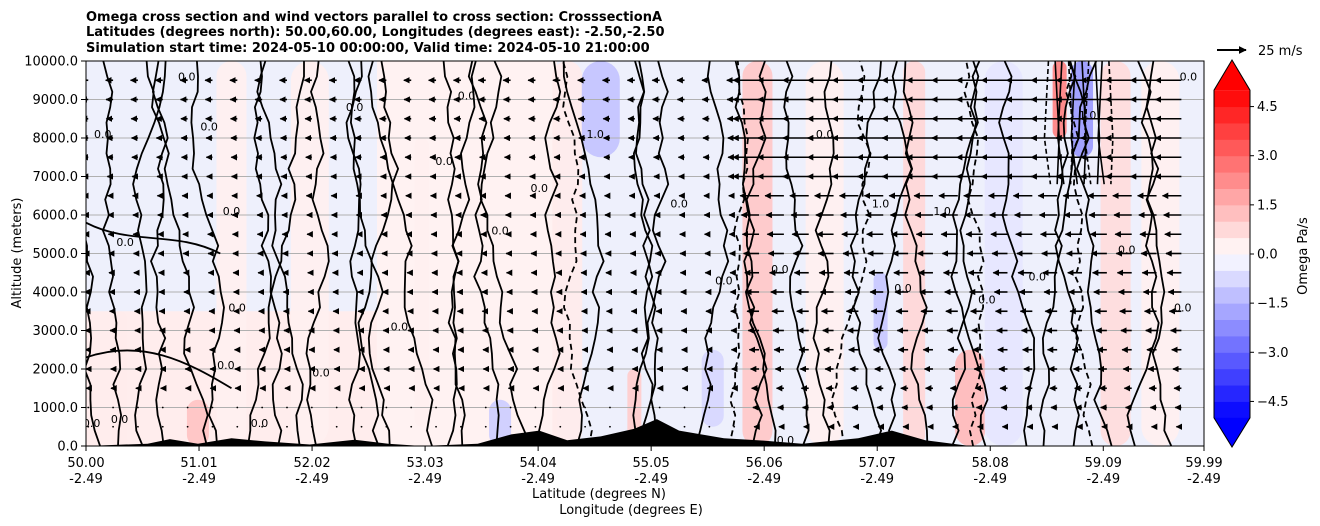 The height and width of the screenshot is (526, 1320). What do you see at coordinates (56, 100) in the screenshot?
I see `y-tick-label: 9000.0` at bounding box center [56, 100].